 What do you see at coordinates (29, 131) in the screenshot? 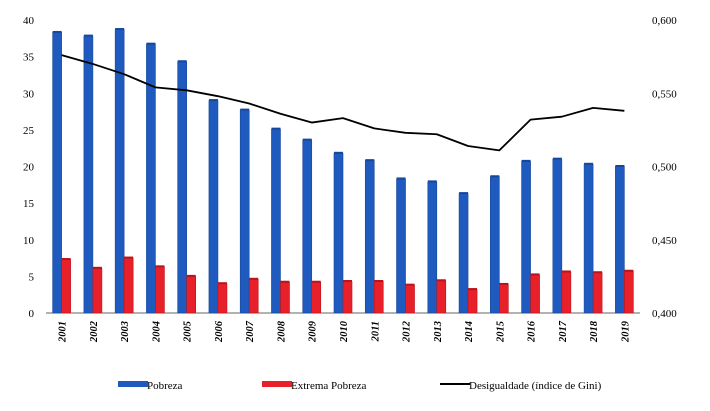
I see `left-axis-tick-label: 25` at bounding box center [29, 131].